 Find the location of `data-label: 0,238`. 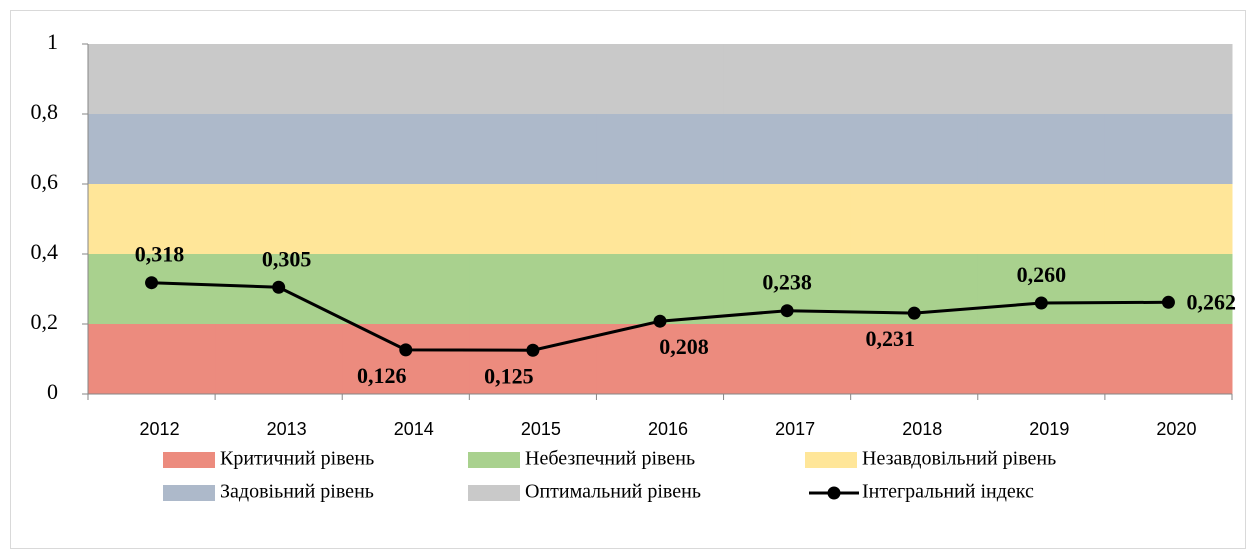

data-label: 0,238 is located at coordinates (787, 282).